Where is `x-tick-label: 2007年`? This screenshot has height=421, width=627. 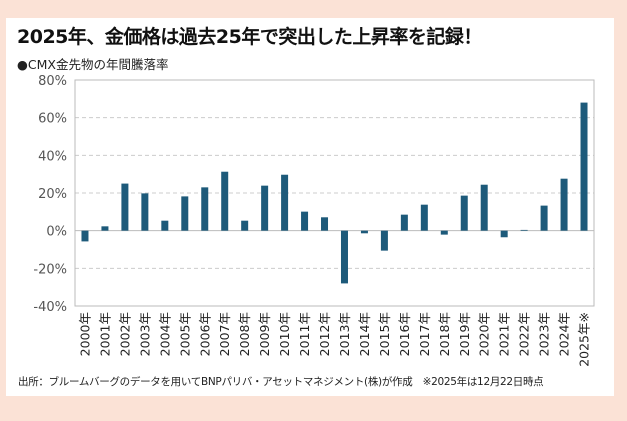 x-tick-label: 2007年 is located at coordinates (224, 334).